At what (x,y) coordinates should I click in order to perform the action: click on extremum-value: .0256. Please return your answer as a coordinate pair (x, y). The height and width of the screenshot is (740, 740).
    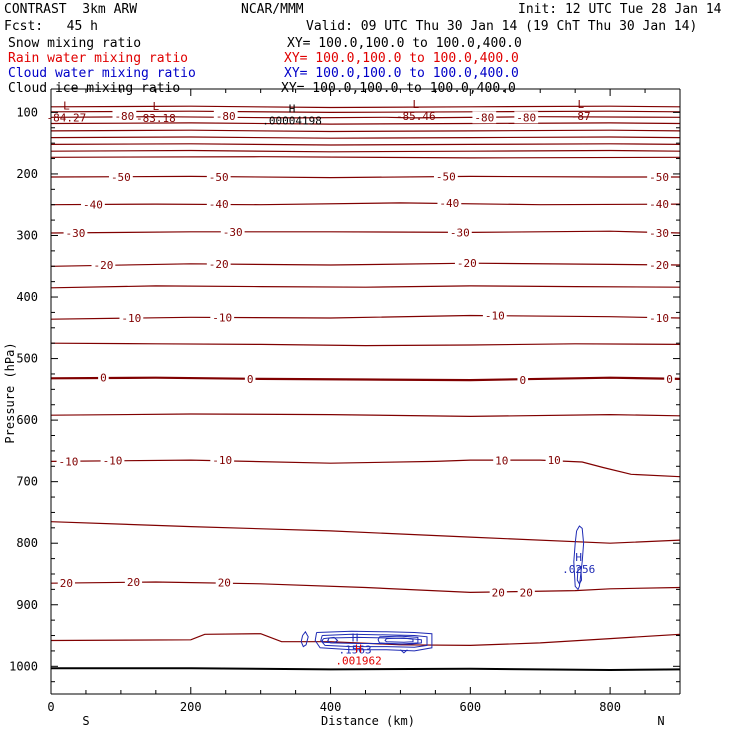
    Looking at the image, I should click on (578, 569).